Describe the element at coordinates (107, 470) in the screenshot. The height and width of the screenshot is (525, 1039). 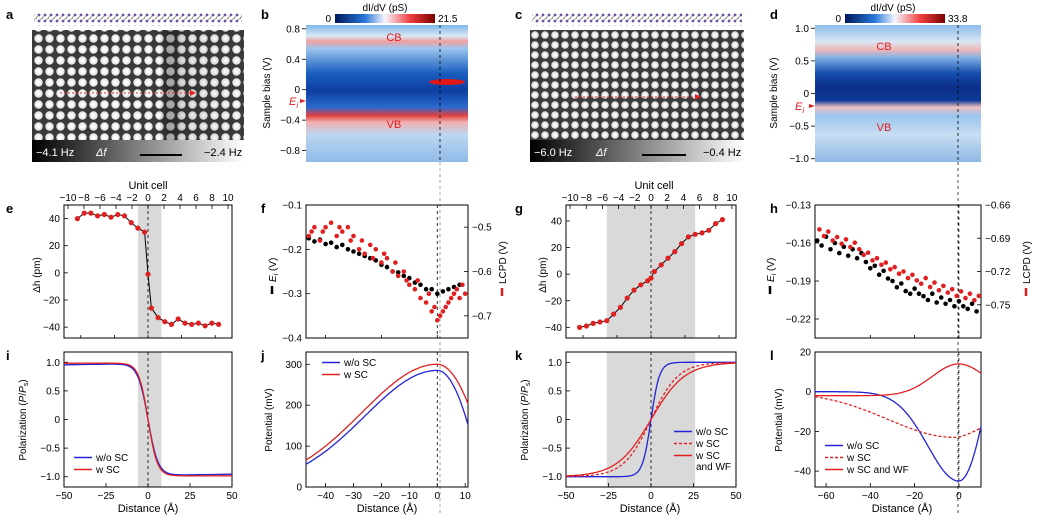
I see `legend-label-i-1: w SC` at that location.